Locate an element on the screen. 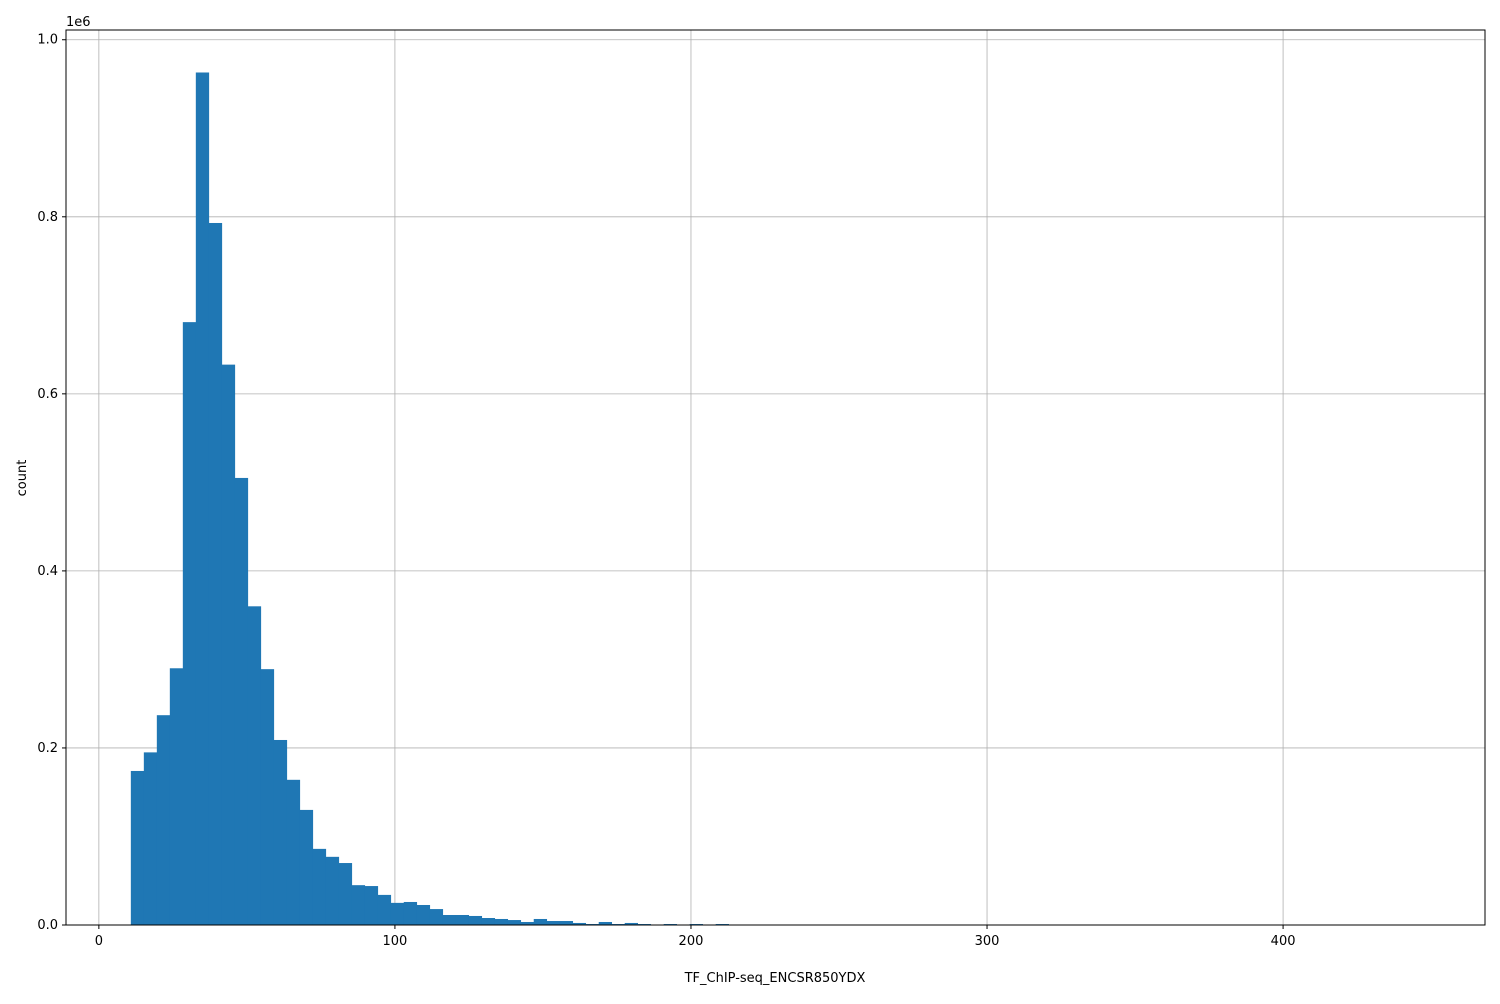 The height and width of the screenshot is (1004, 1500). x-axis-ticks: 0 100 200 300 400 is located at coordinates (695, 937).